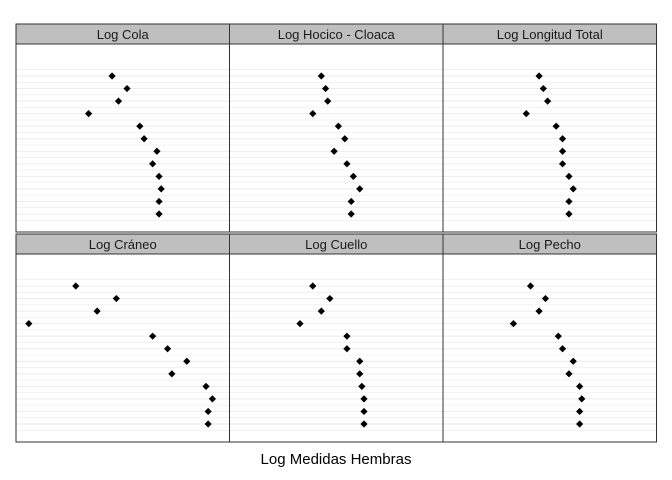  What do you see at coordinates (337, 34) in the screenshot?
I see `strip-title: Log Hocico - Cloaca` at bounding box center [337, 34].